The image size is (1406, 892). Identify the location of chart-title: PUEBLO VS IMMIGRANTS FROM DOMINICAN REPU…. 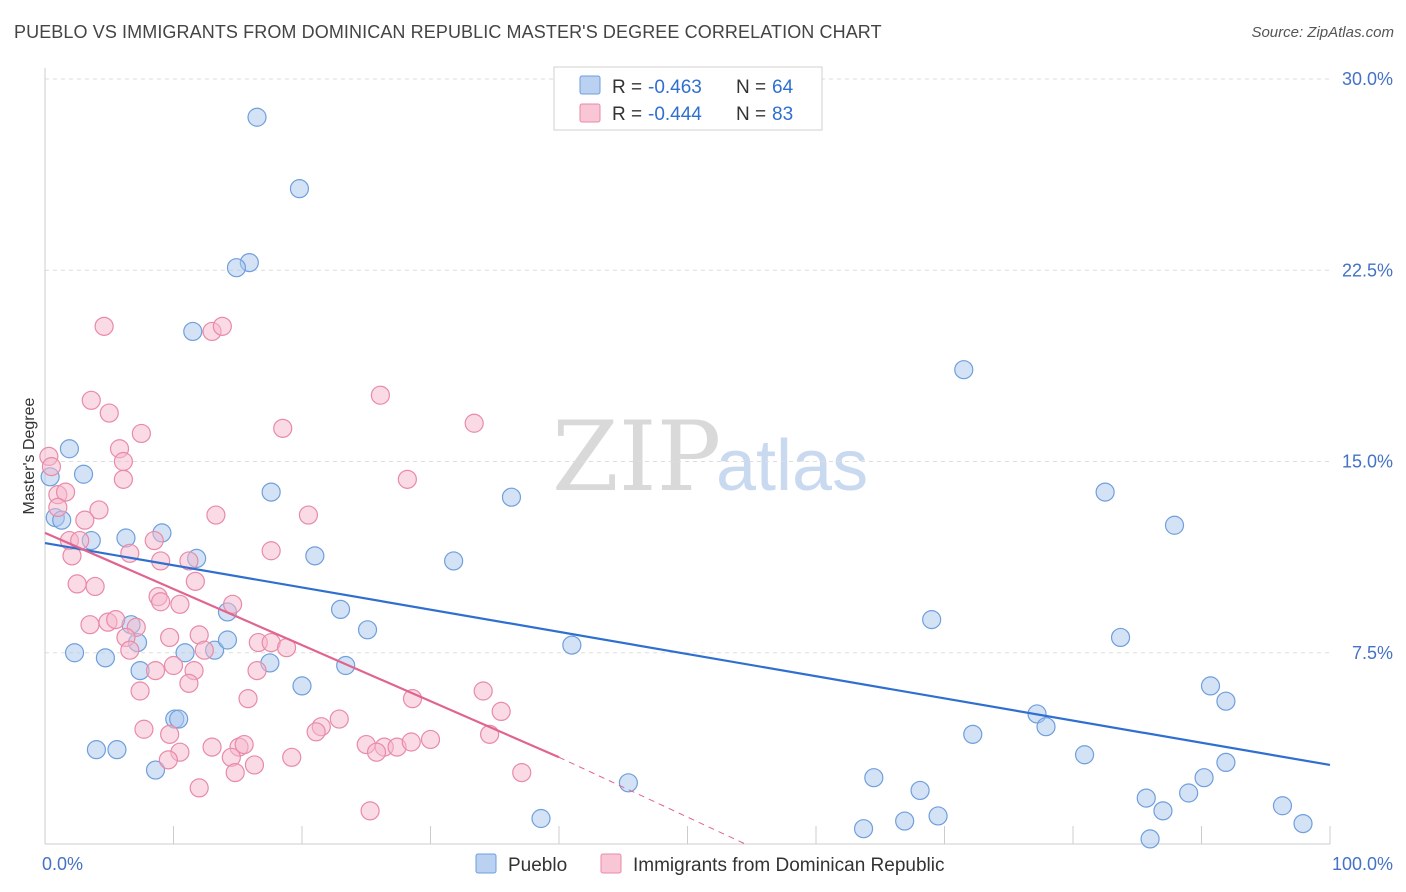
(448, 32).